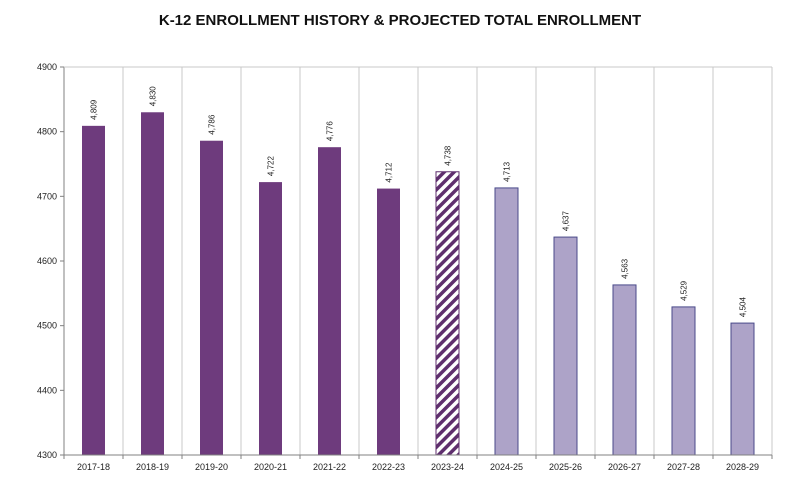 The width and height of the screenshot is (800, 500). Describe the element at coordinates (47, 132) in the screenshot. I see `y-tick-label: 4800` at that location.